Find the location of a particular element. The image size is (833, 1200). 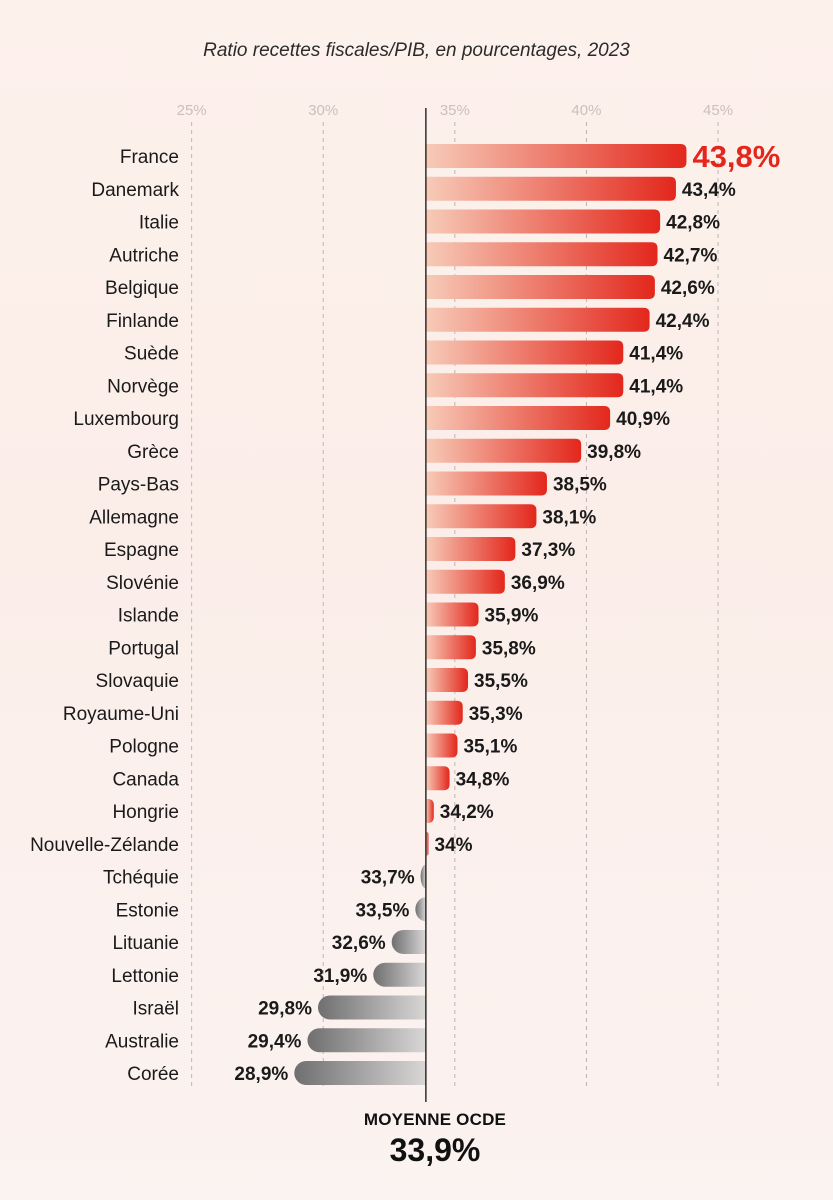

oecd-average: MOYENNE OCDE 33,9% is located at coordinates (435, 1139).